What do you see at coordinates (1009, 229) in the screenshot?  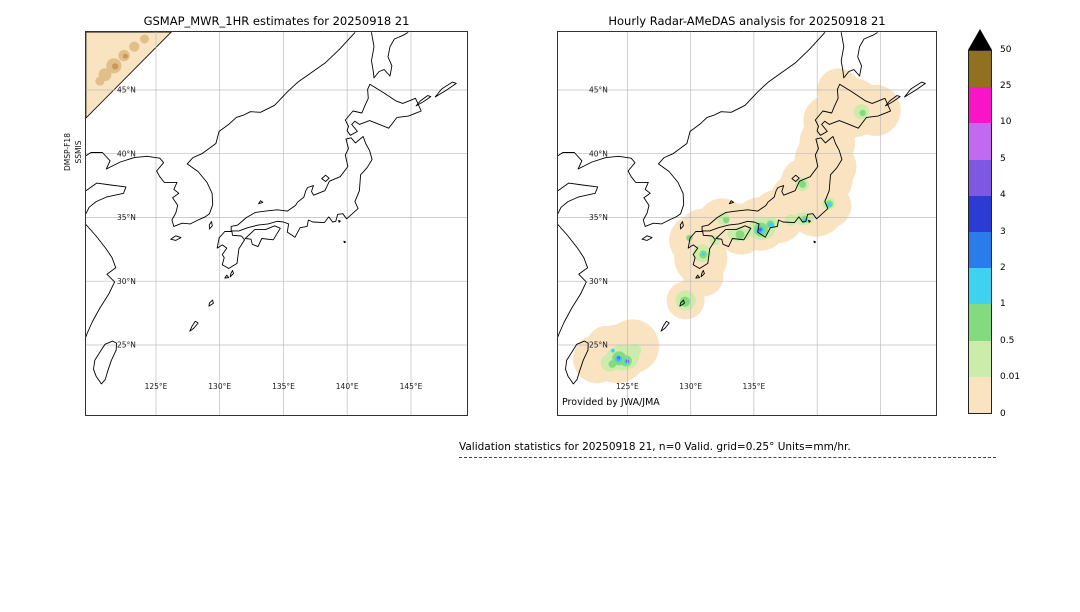 I see `colorbar: 50 25 10 5 4 3 2 1 0.5 0.01 0` at bounding box center [1009, 229].